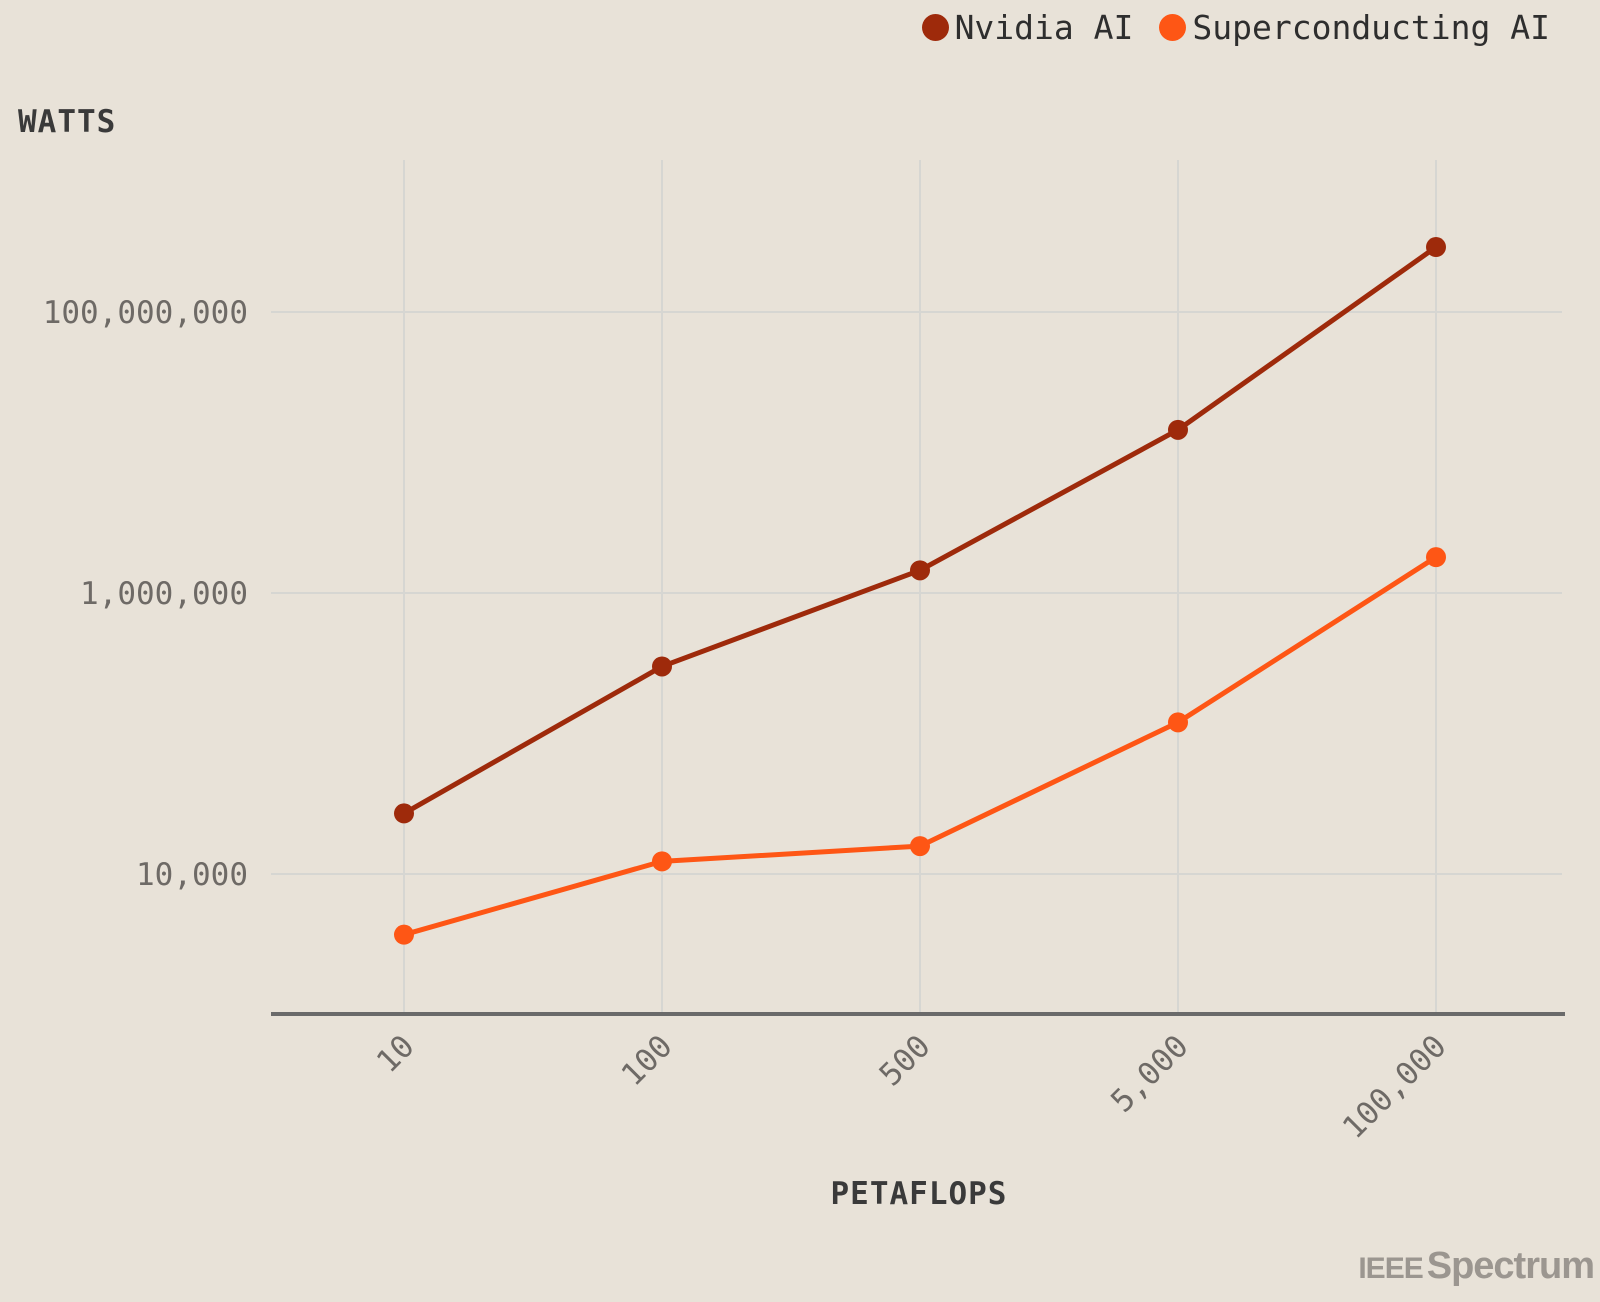 The image size is (1600, 1302). I want to click on ieee-spectrum-logo: IEEE Spectrum, so click(1476, 1266).